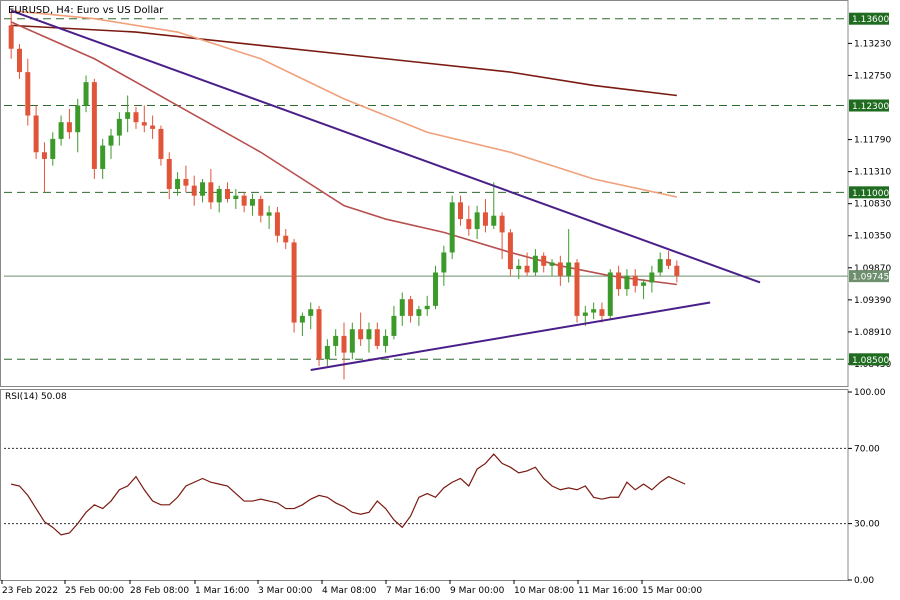 Image resolution: width=900 pixels, height=600 pixels. I want to click on current-price-label: 1.09745, so click(870, 278).